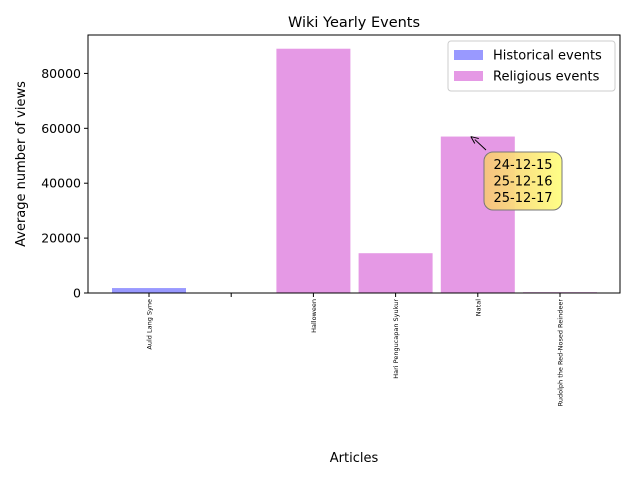 This screenshot has width=640, height=480. What do you see at coordinates (395, 273) in the screenshot?
I see `bar-hari-pengucapan-syukur` at bounding box center [395, 273].